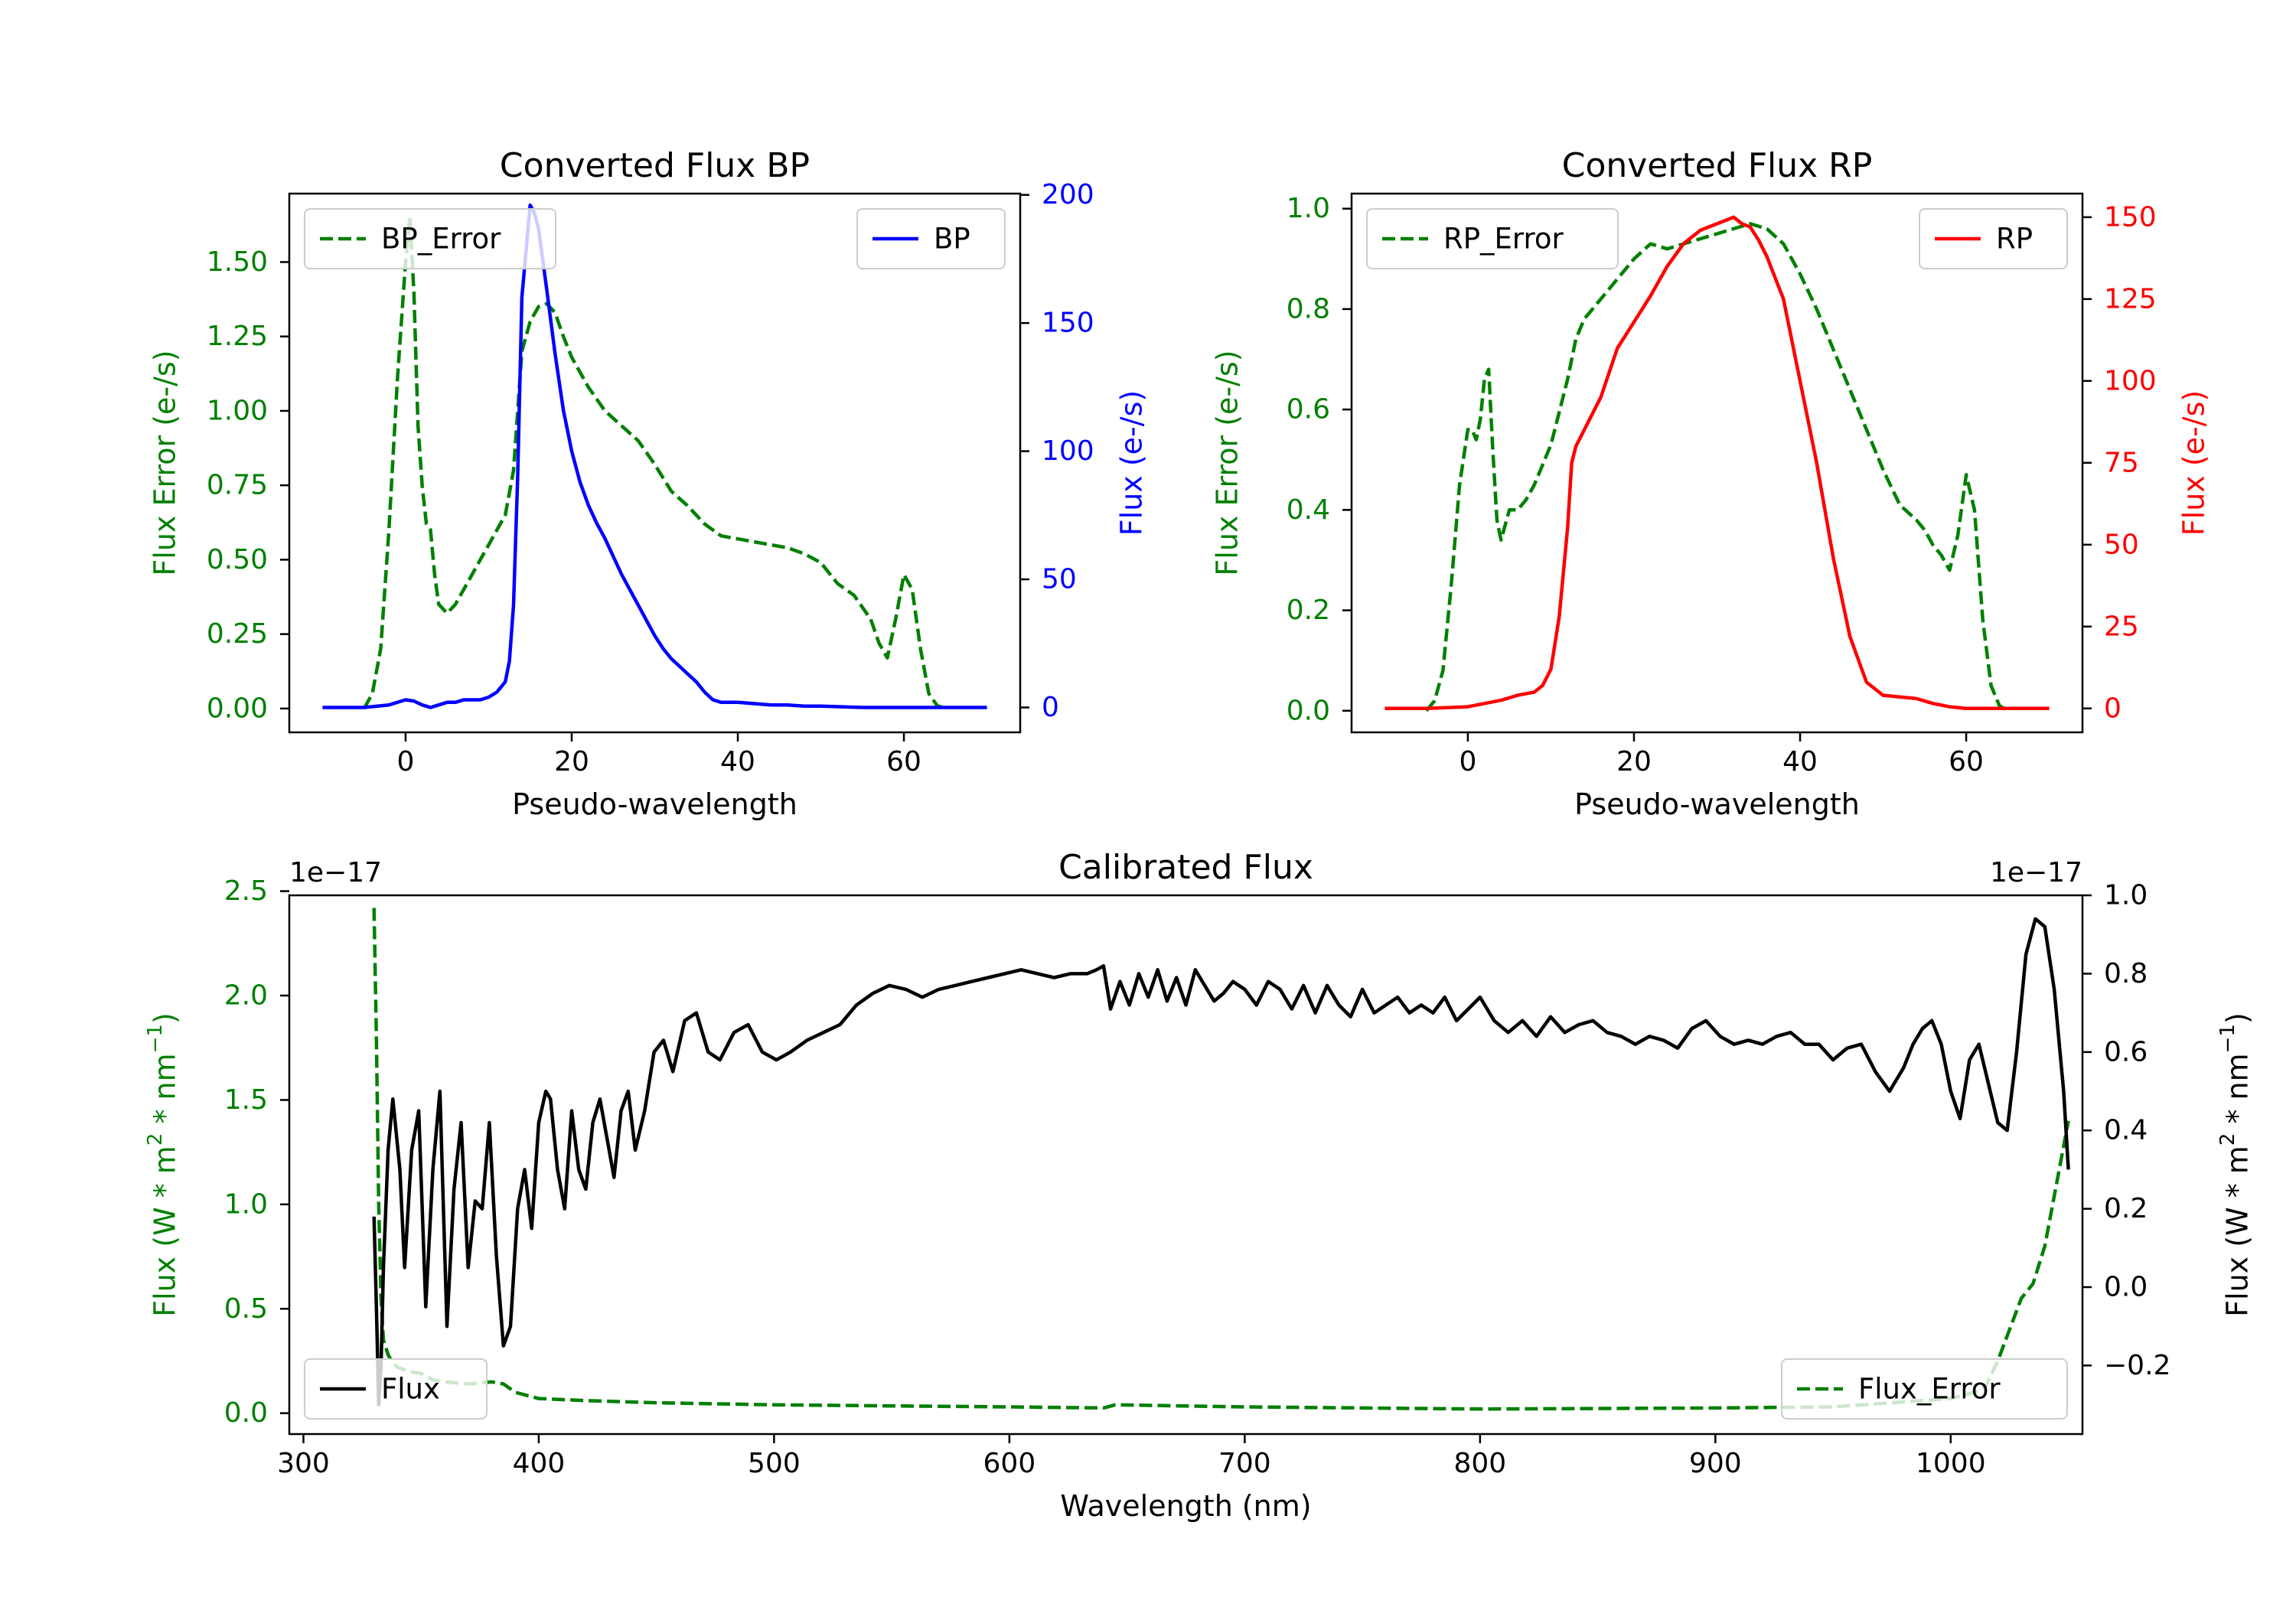  What do you see at coordinates (2235, 1164) in the screenshot?
I see `right-y-axis-label: Flux (W * m2 * nm−1)` at bounding box center [2235, 1164].